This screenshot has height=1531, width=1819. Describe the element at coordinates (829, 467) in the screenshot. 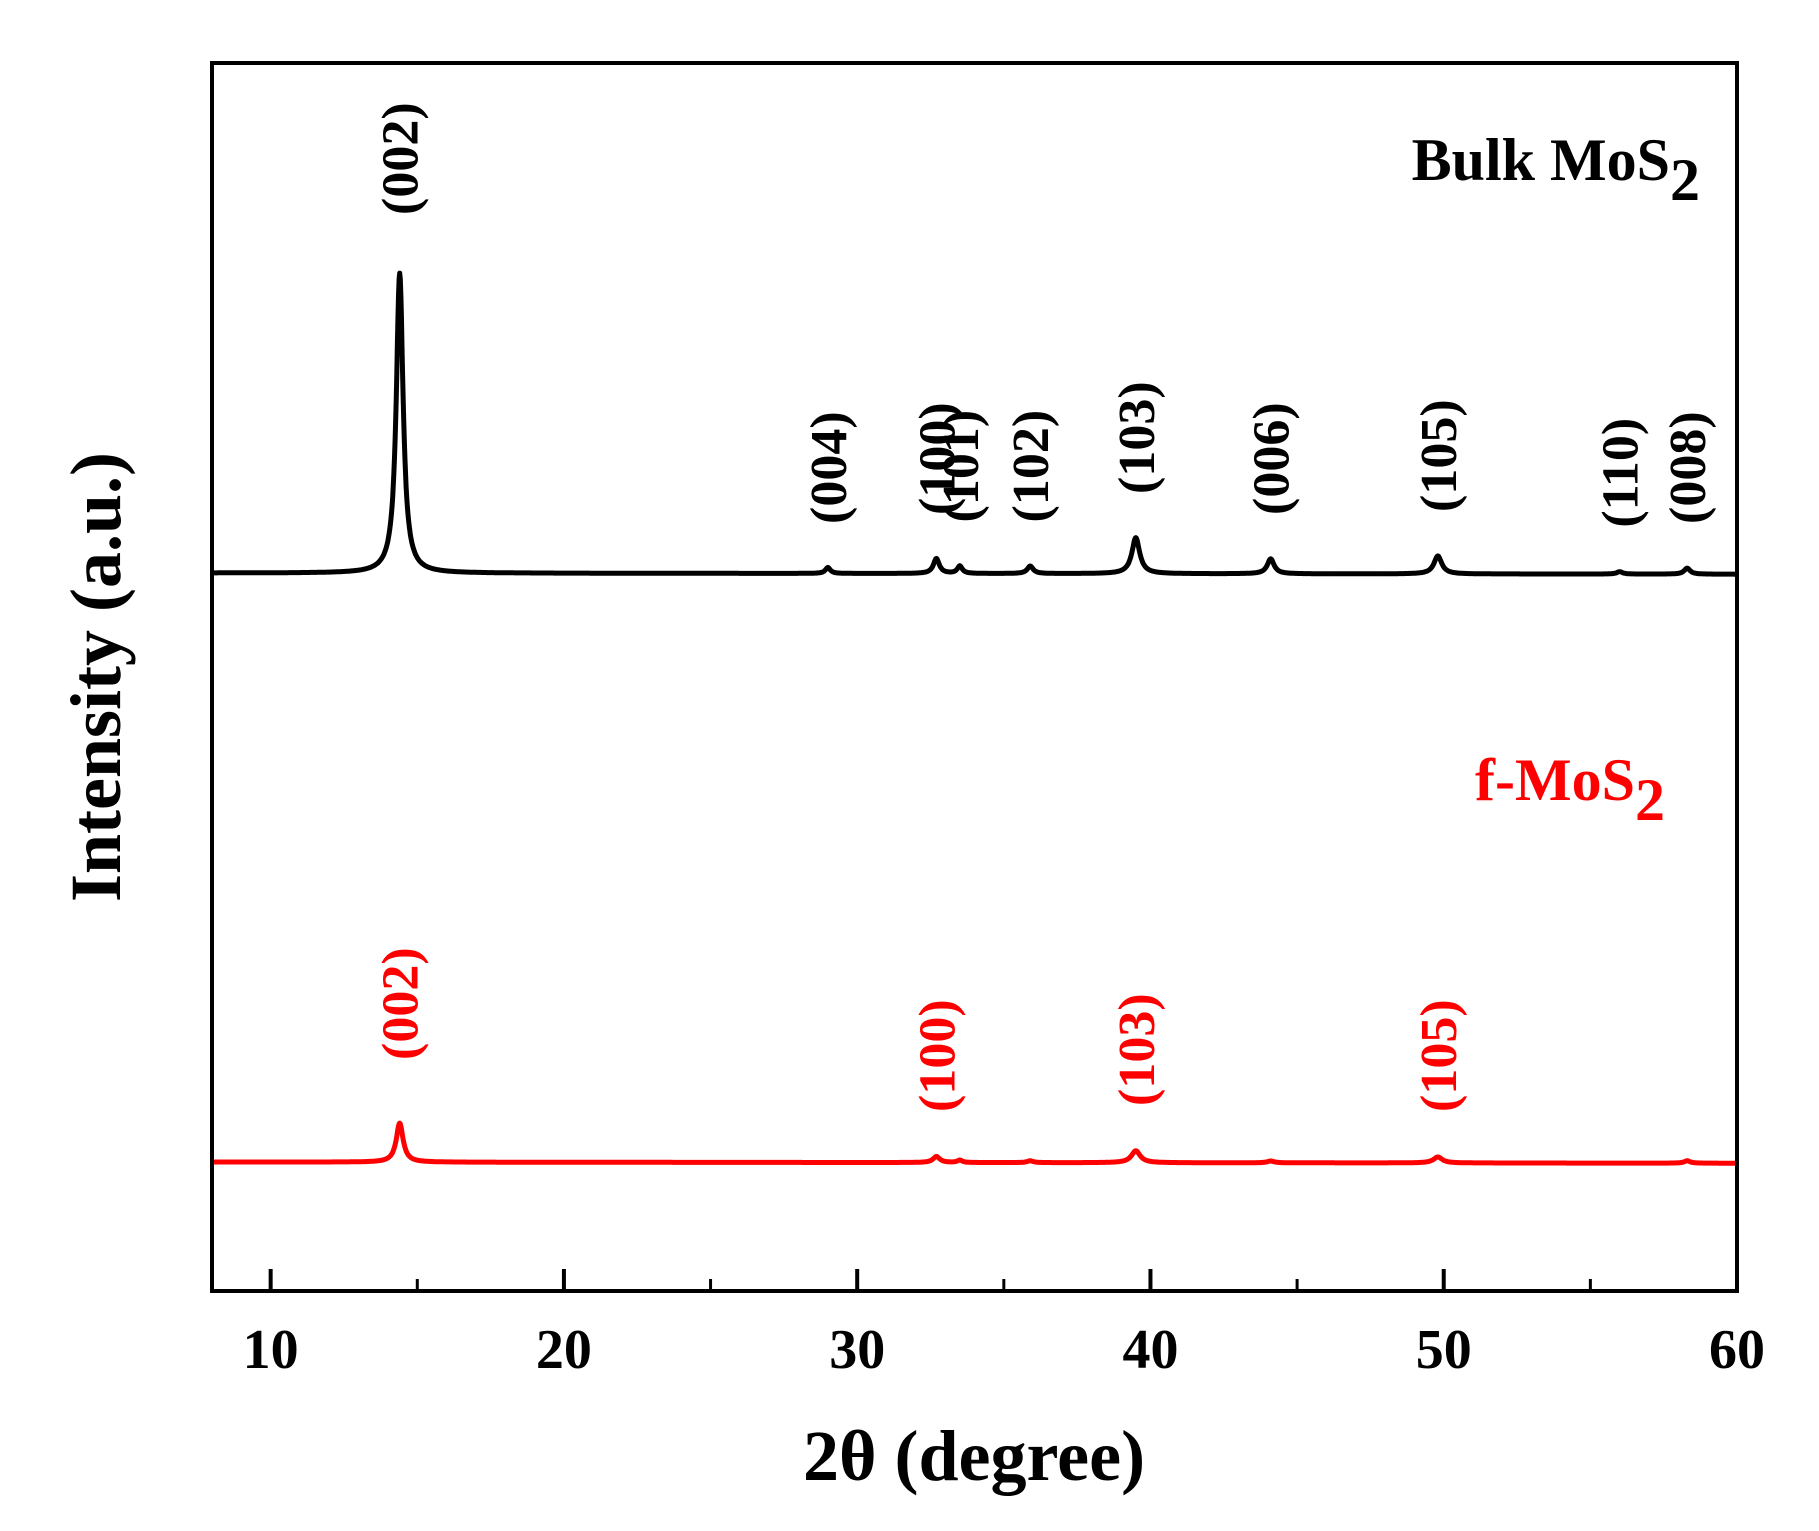

I see `peak-label: (004)` at that location.